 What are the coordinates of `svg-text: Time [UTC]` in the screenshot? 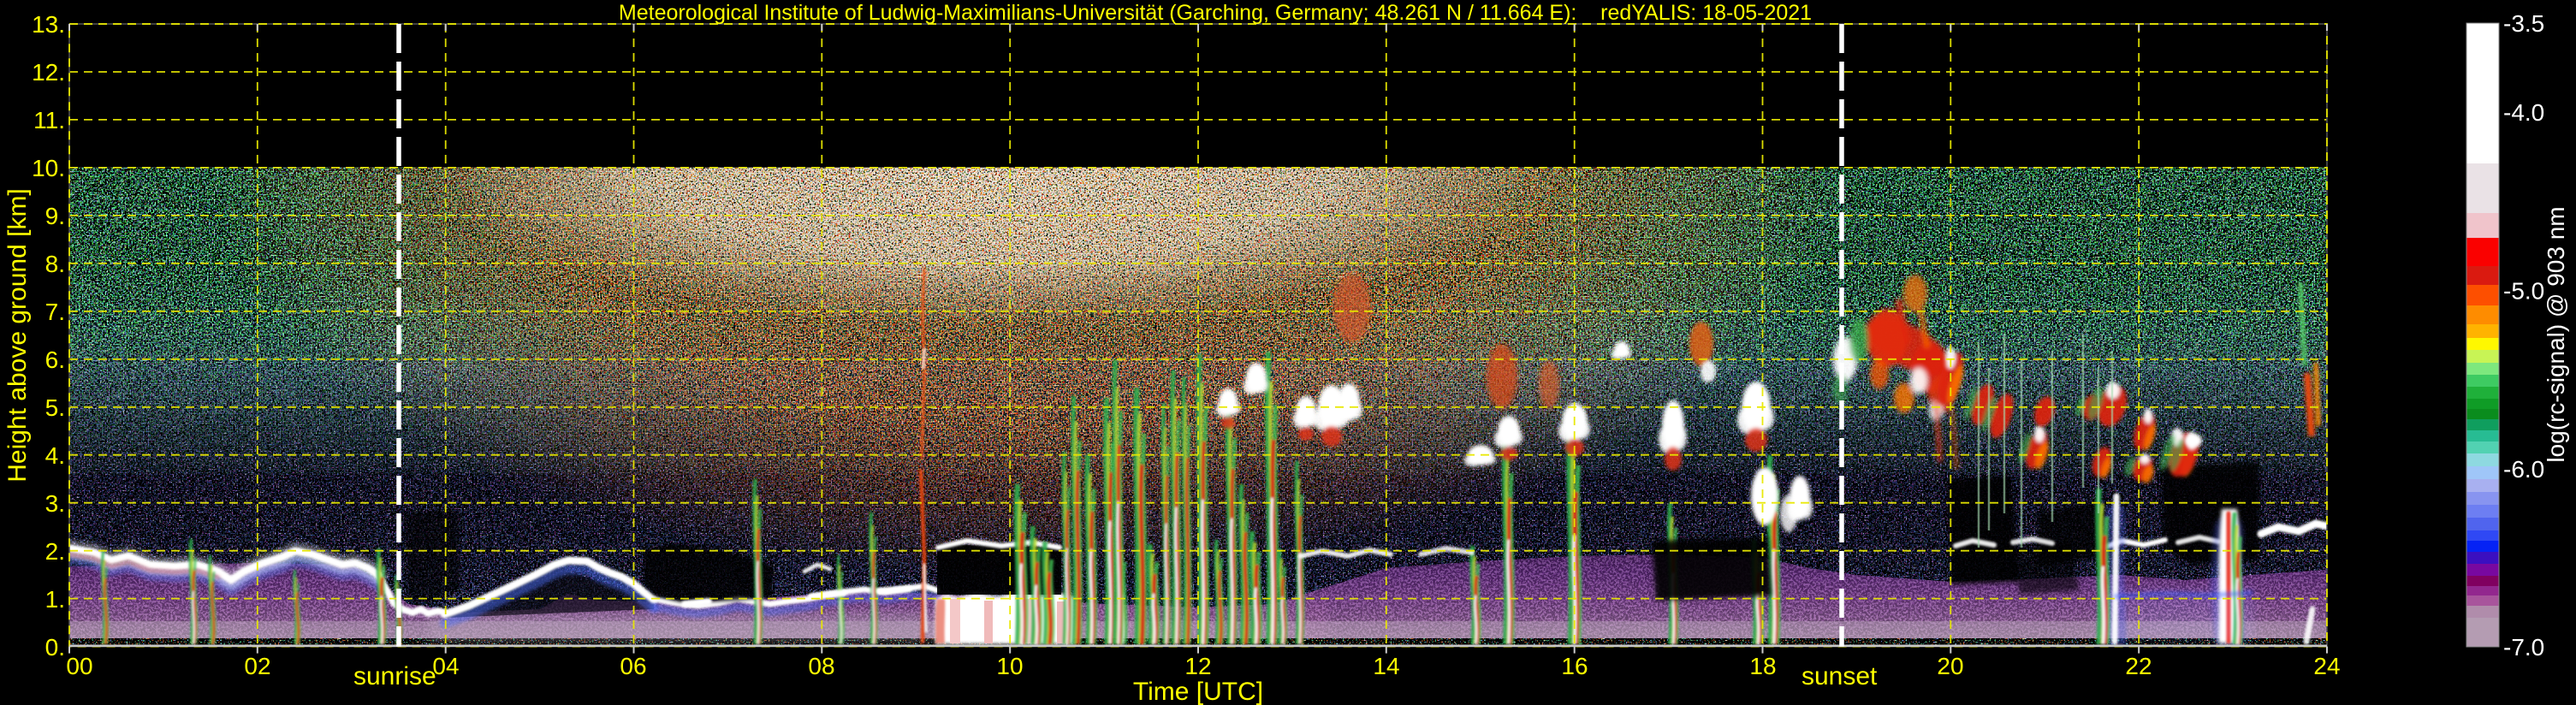 It's located at (1198, 691).